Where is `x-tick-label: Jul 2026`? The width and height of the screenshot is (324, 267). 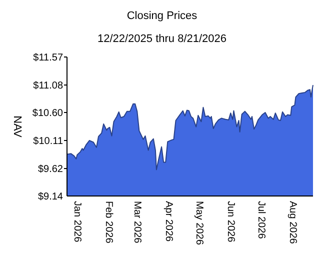
x-tick-label: Jul 2026 is located at coordinates (261, 220).